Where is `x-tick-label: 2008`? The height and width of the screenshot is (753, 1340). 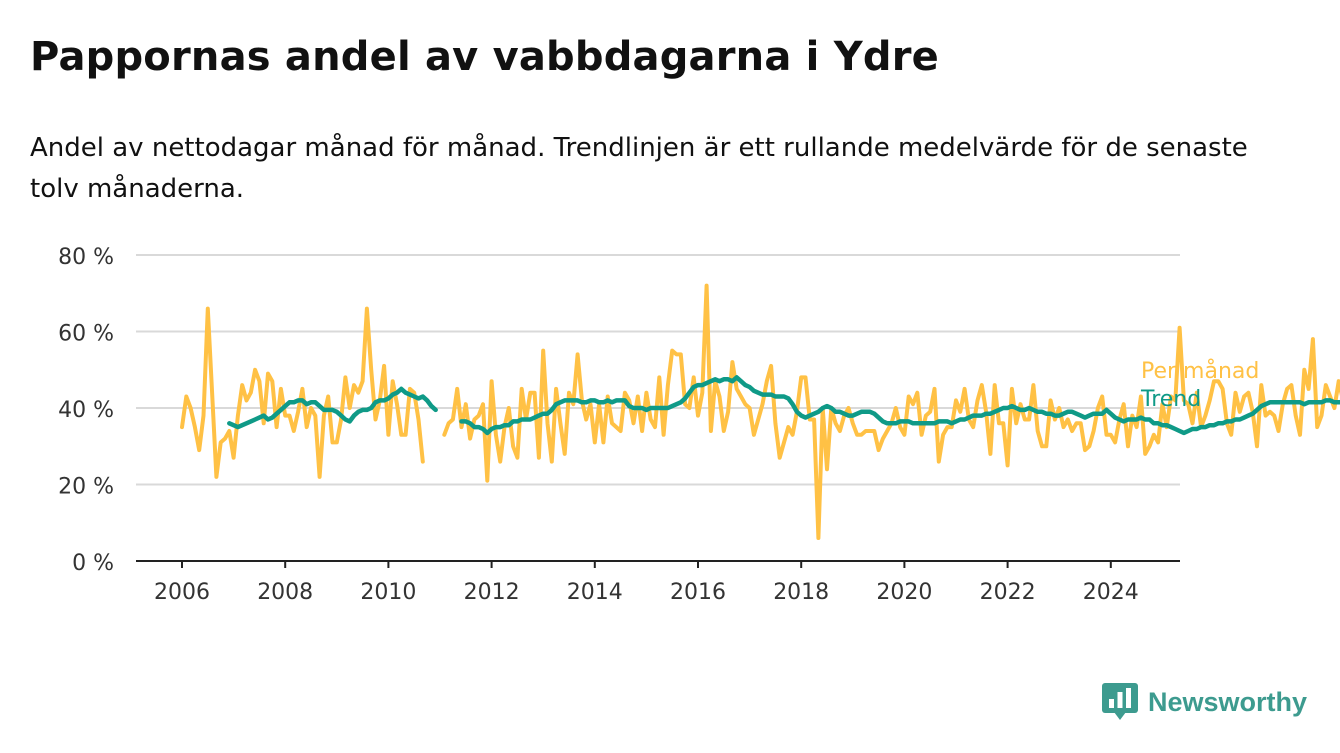
x-tick-label: 2008 is located at coordinates (285, 592).